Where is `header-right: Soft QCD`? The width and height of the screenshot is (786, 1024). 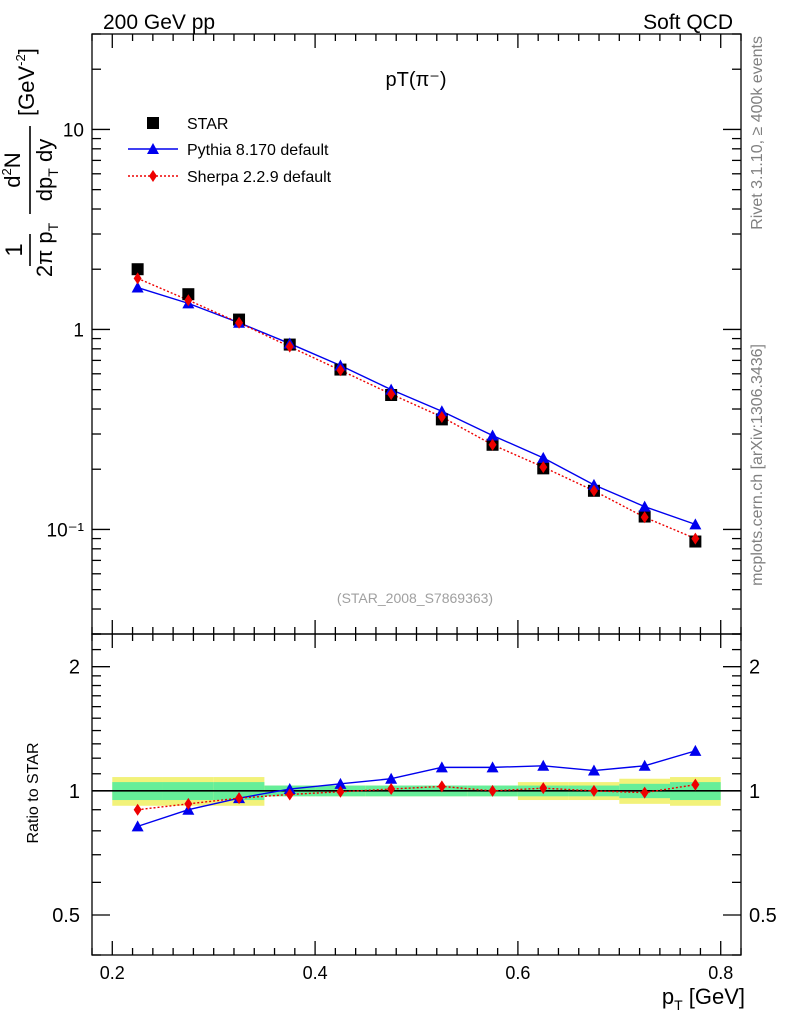 header-right: Soft QCD is located at coordinates (688, 22).